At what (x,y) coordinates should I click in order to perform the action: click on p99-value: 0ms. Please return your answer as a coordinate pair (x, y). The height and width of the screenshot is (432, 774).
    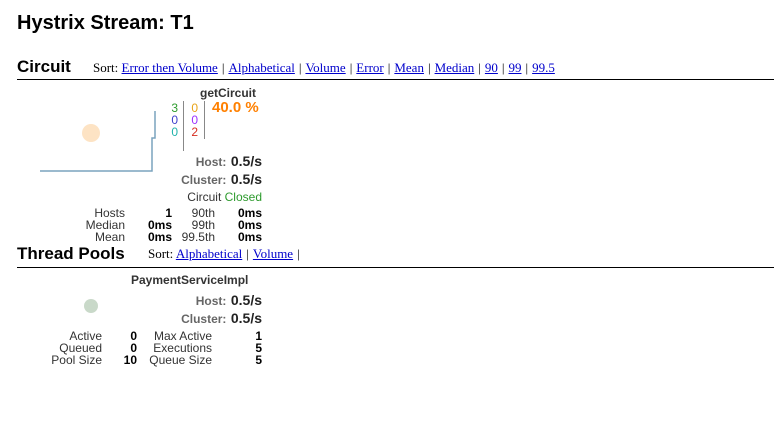
    Looking at the image, I should click on (249, 225).